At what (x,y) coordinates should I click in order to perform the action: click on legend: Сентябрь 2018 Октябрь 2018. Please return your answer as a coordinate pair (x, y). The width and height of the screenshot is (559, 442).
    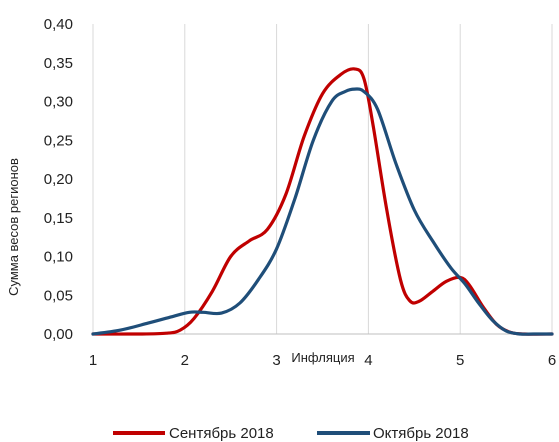
    Looking at the image, I should click on (291, 433).